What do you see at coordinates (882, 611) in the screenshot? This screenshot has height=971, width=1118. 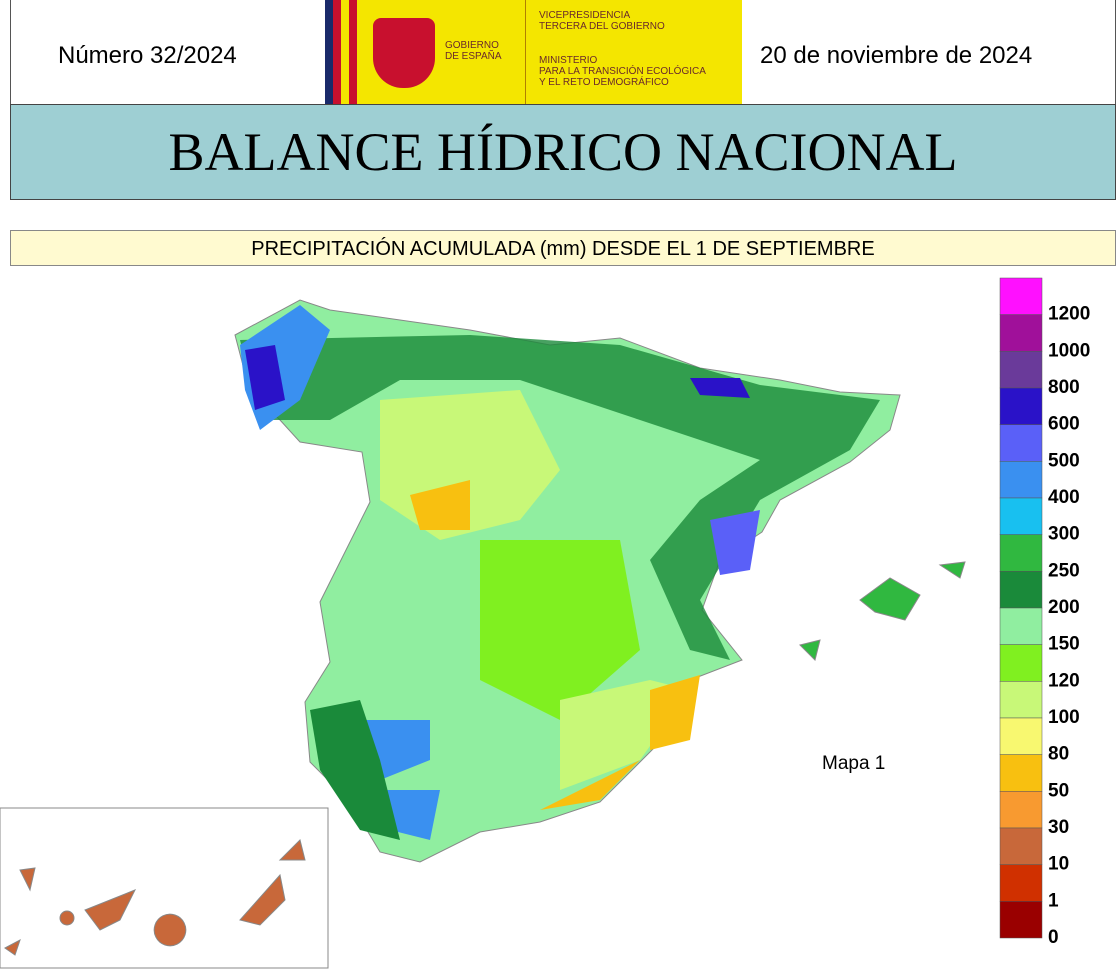 I see `balearics` at bounding box center [882, 611].